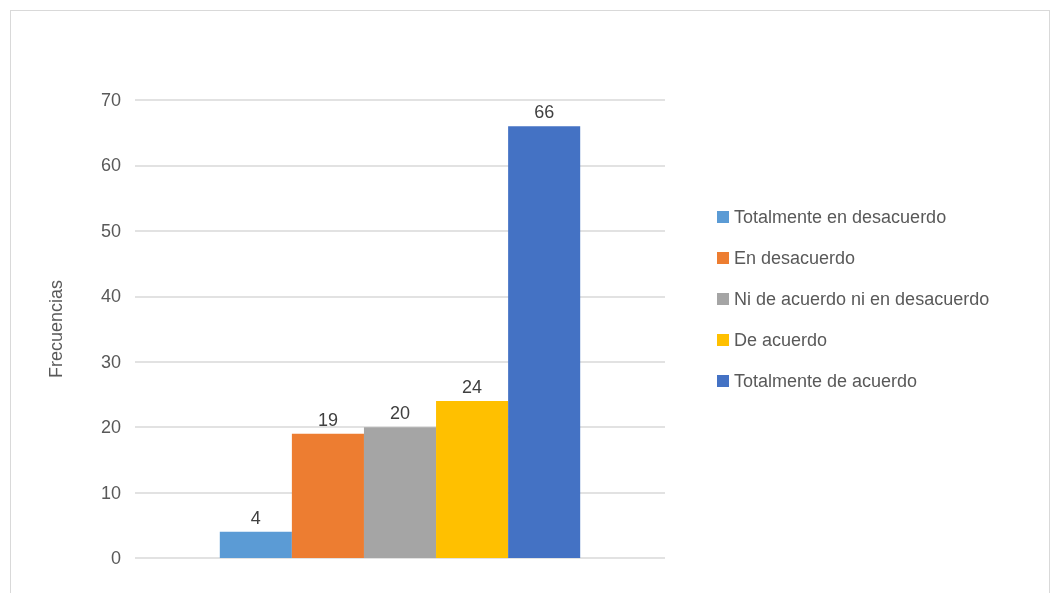 This screenshot has height=593, width=1058. What do you see at coordinates (110, 492) in the screenshot?
I see `y-tick-label: 10` at bounding box center [110, 492].